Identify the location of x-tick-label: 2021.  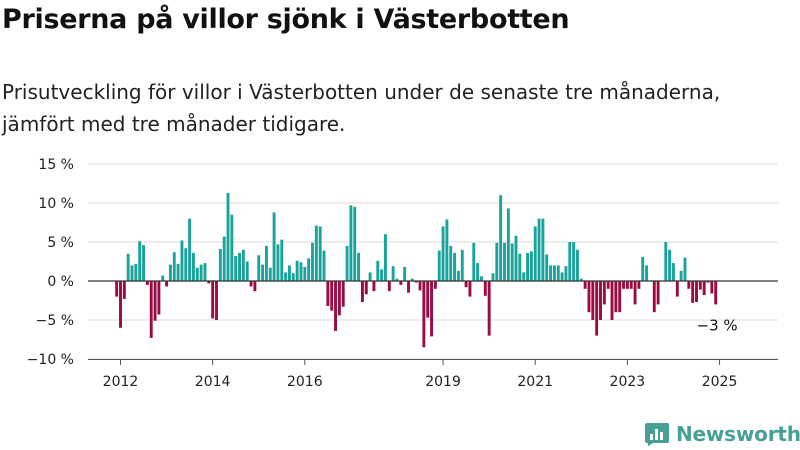
(535, 382).